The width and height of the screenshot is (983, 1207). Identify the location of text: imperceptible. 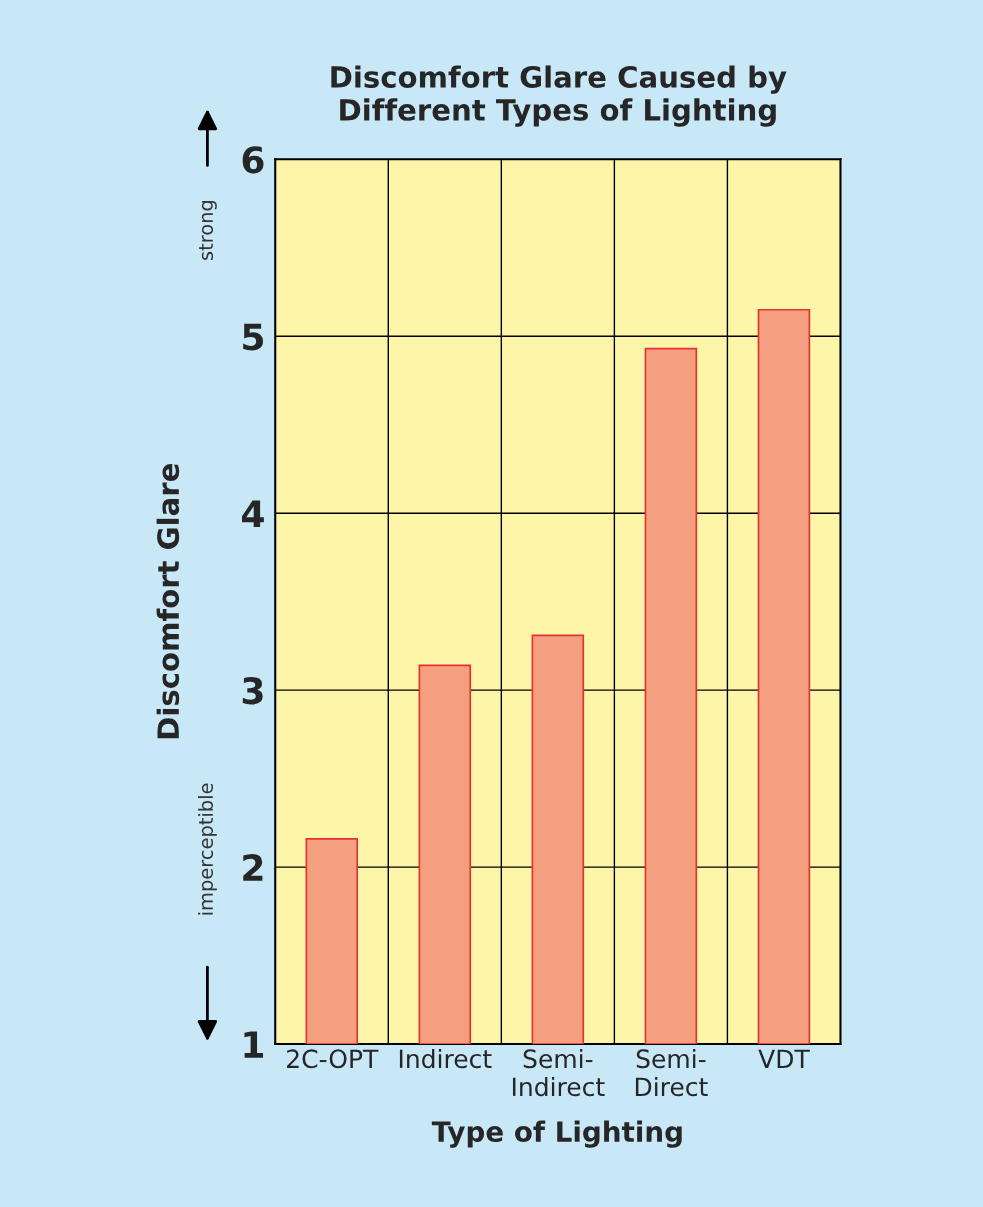
(207, 849).